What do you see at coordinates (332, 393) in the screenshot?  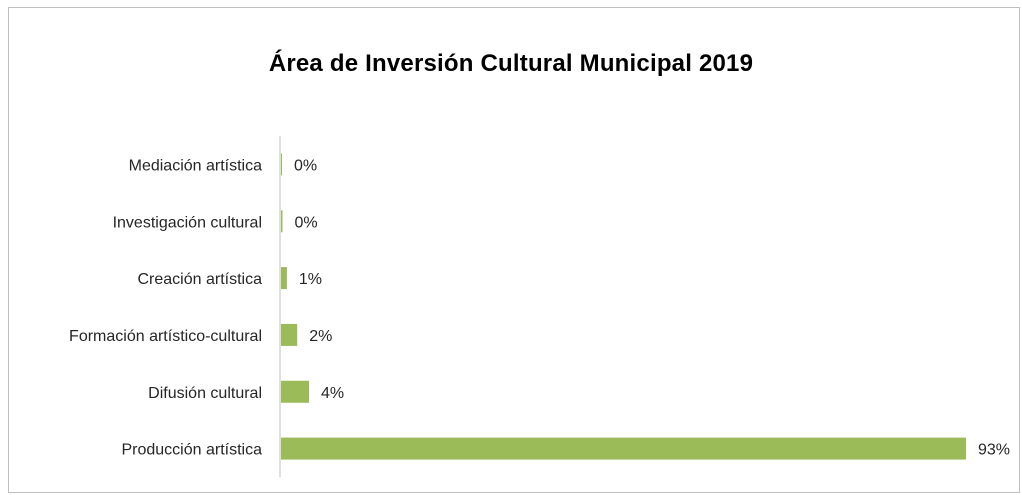 I see `data-label: 4%` at bounding box center [332, 393].